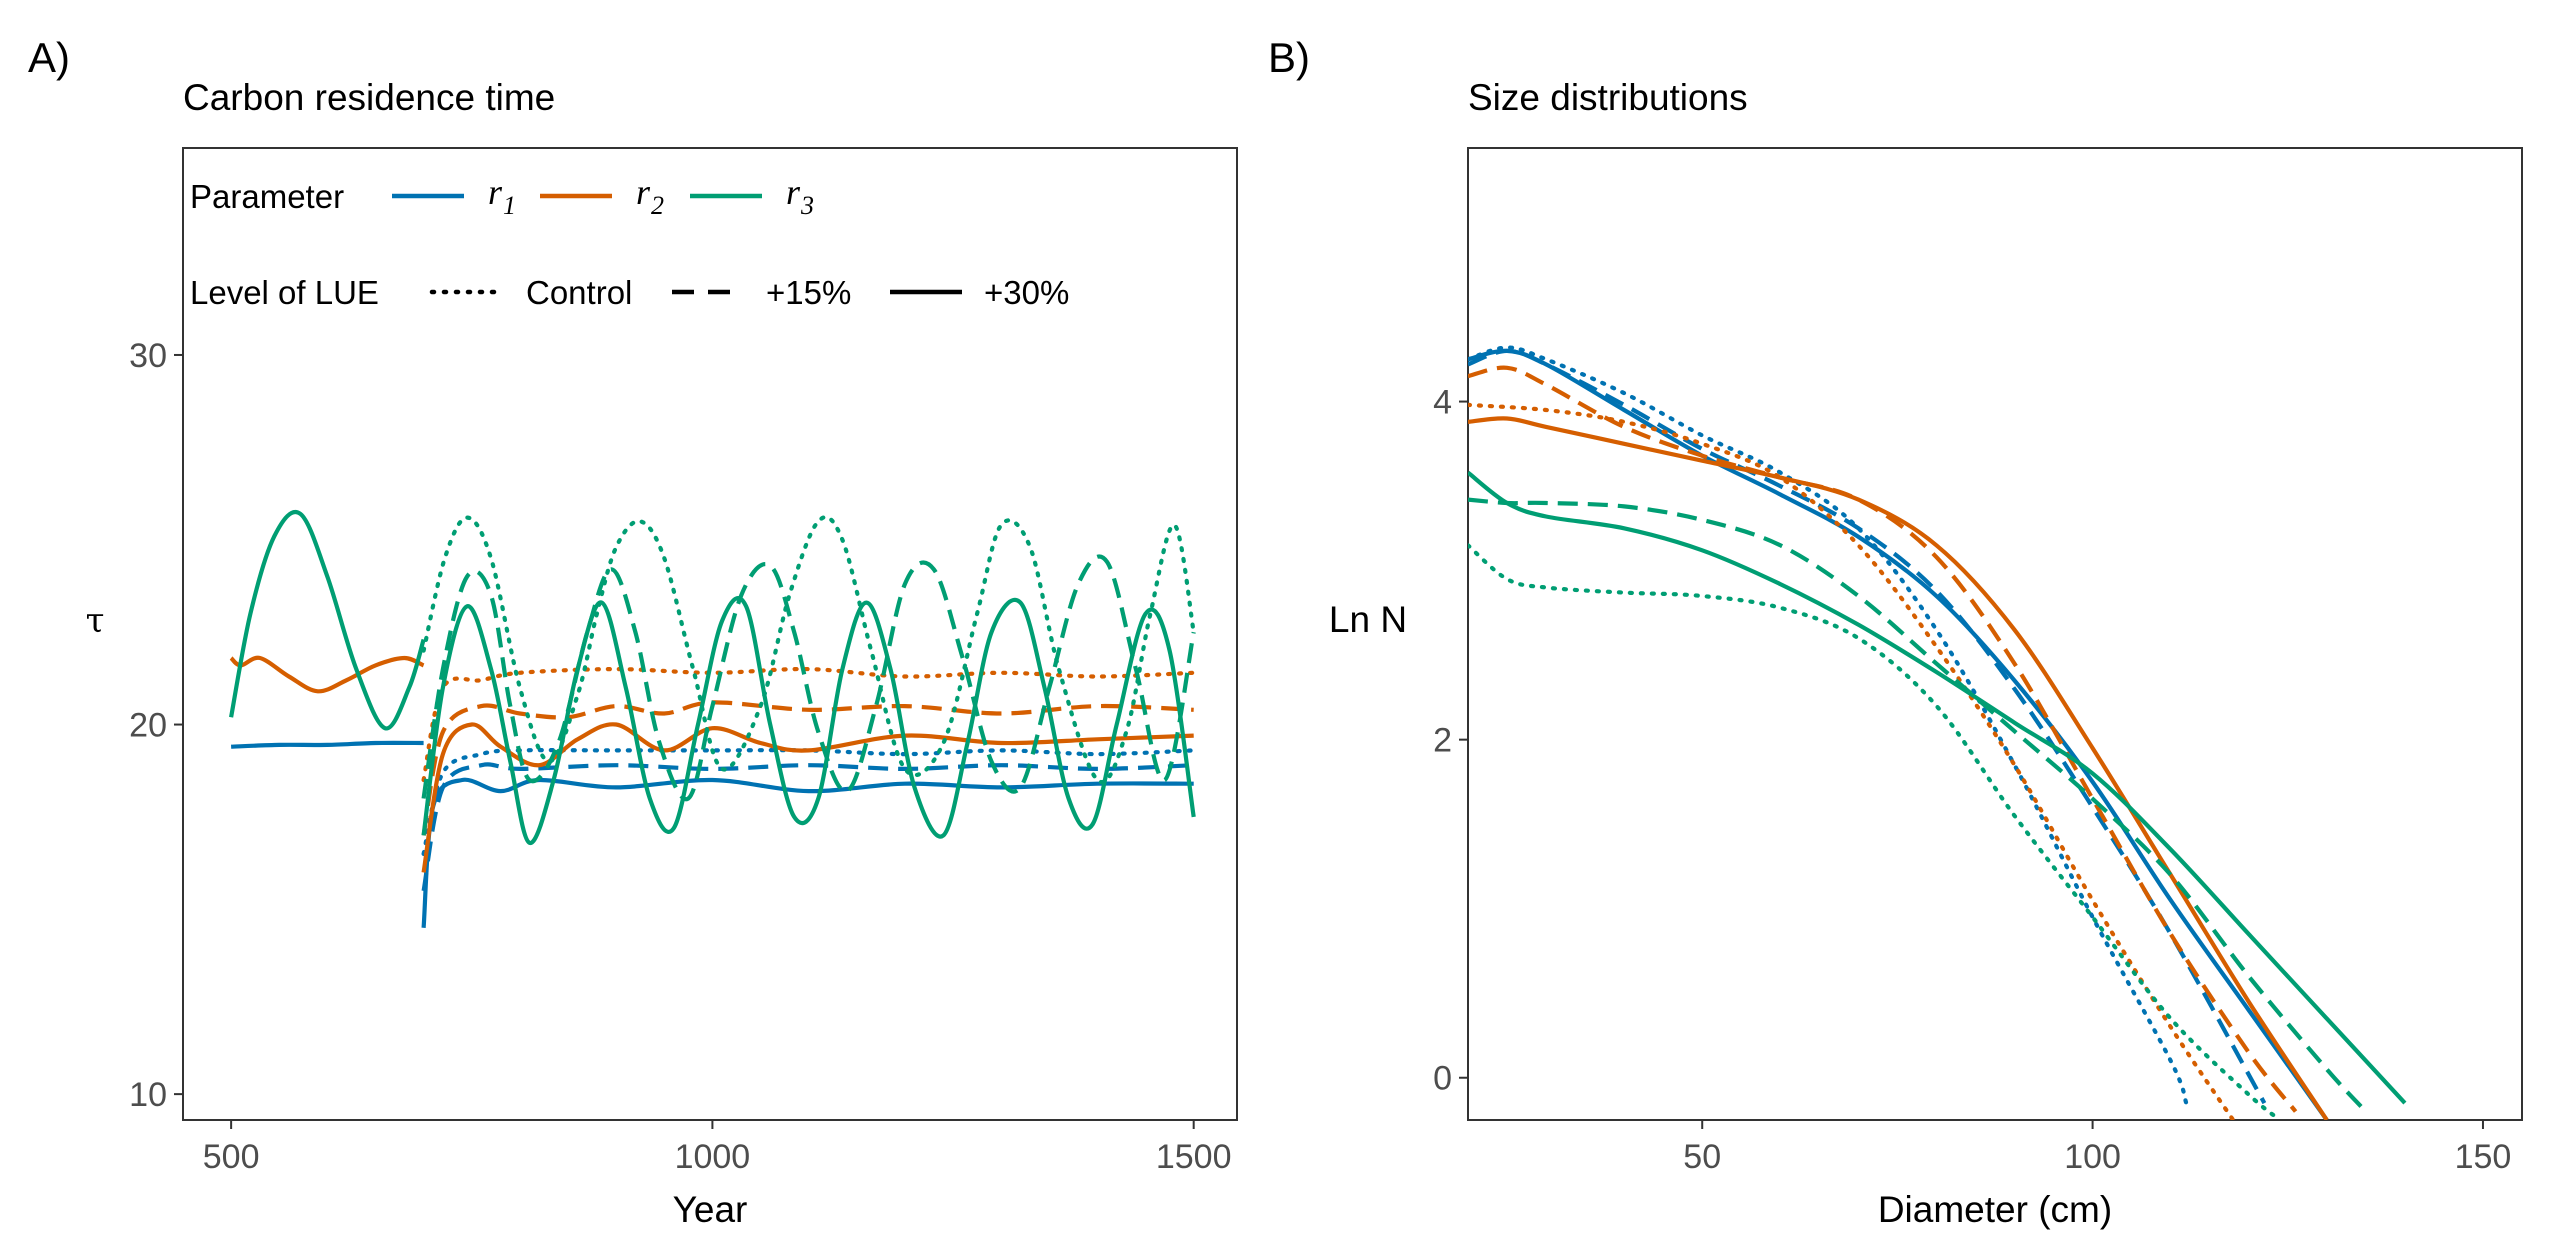 This screenshot has height=1260, width=2550. I want to click on series-line-r2-plus15, so click(807, 768).